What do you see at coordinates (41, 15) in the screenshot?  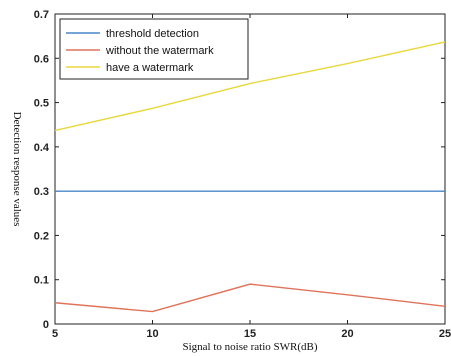 I see `y-tick-label: 0.7` at bounding box center [41, 15].